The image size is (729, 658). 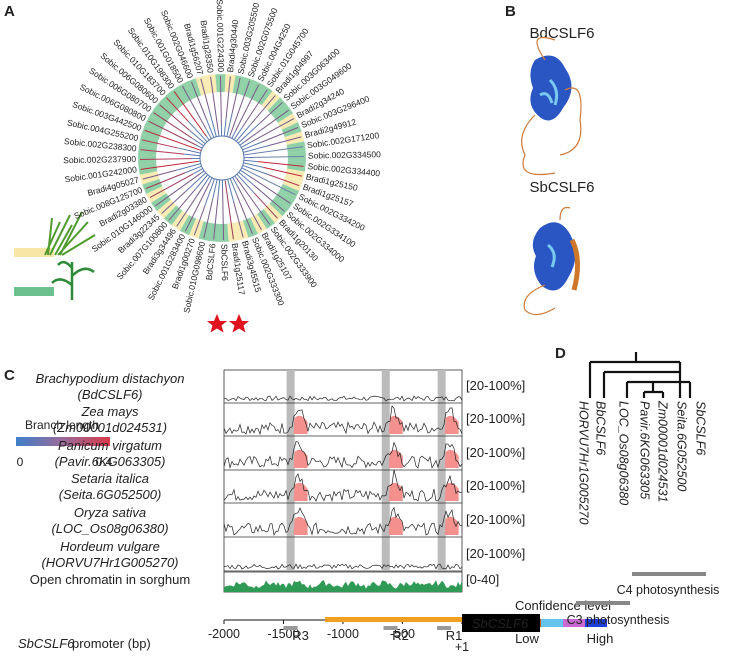 I want to click on legend-title: Branch length, so click(x=62, y=425).